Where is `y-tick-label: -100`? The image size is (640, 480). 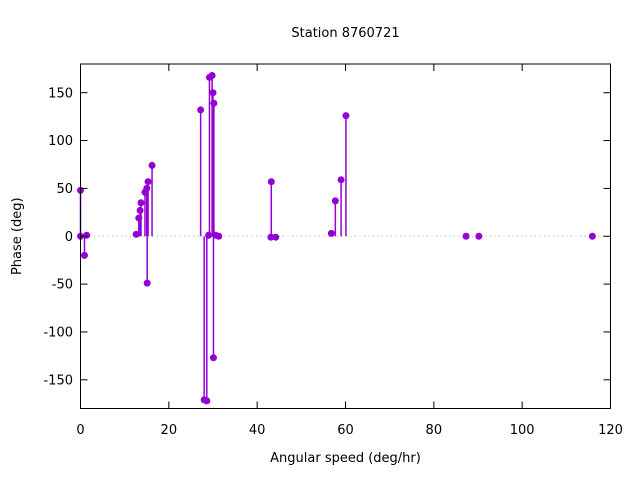 y-tick-label: -100 is located at coordinates (58, 333).